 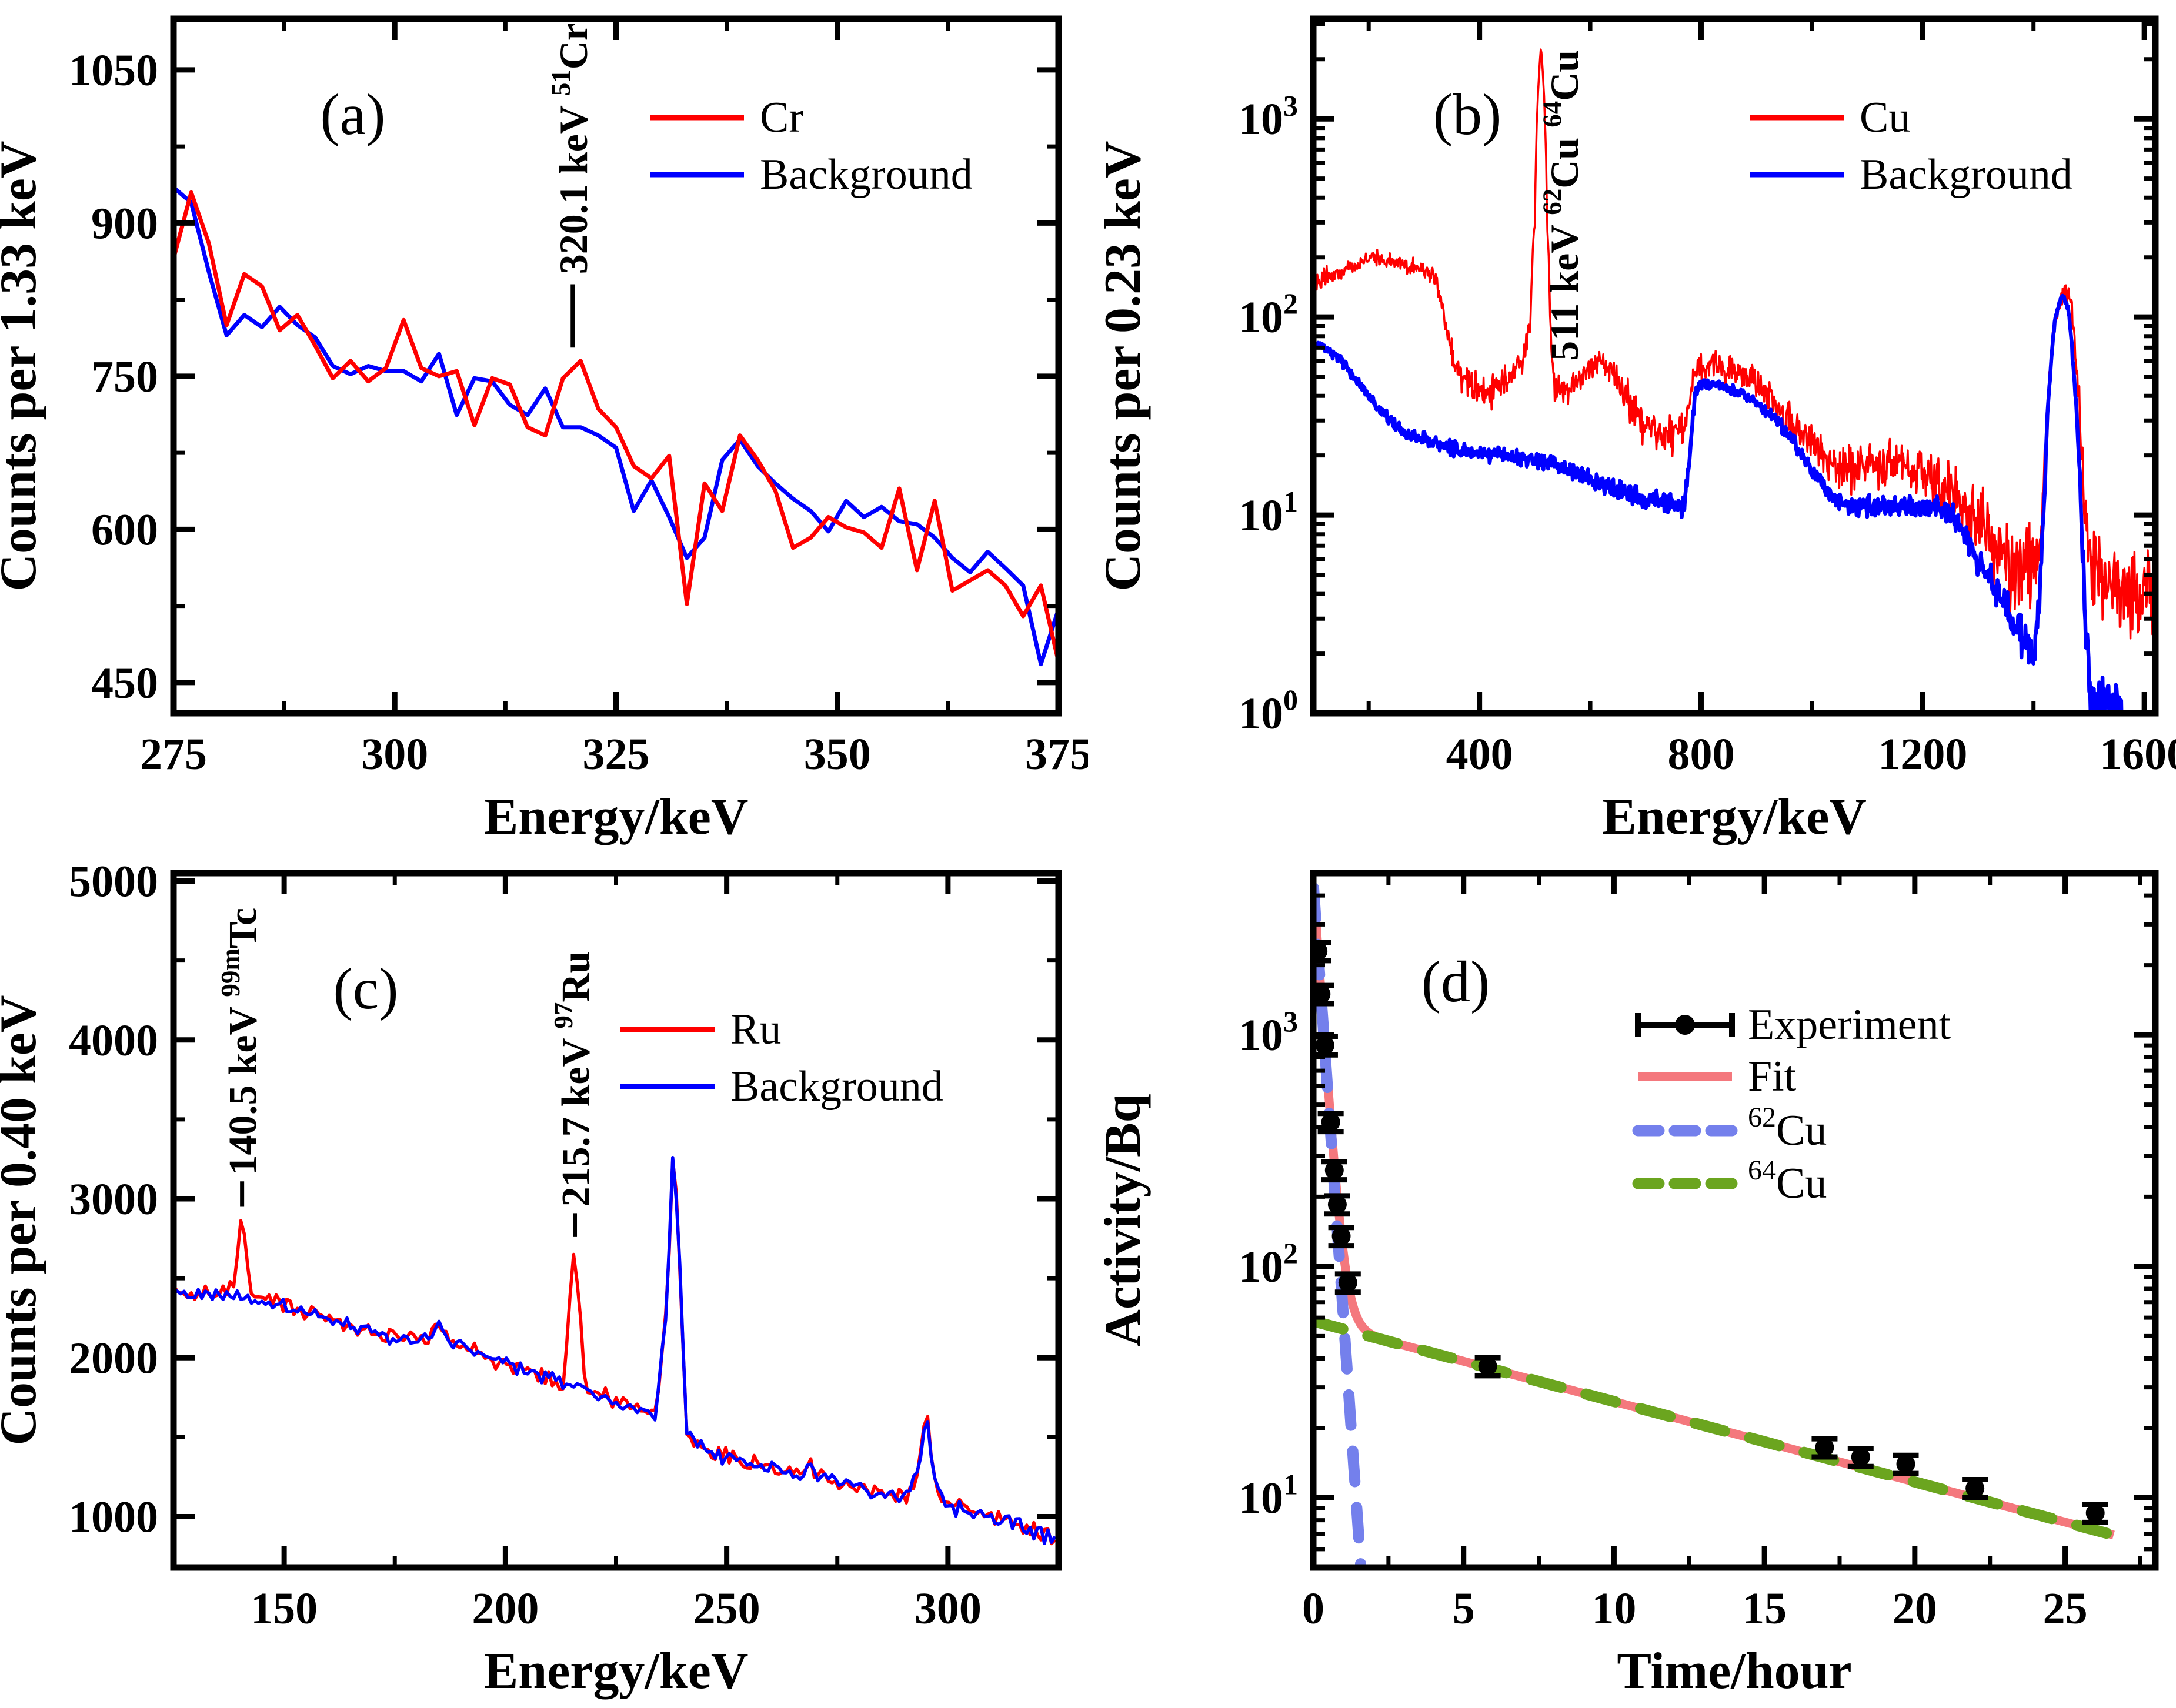 What do you see at coordinates (1734, 1671) in the screenshot?
I see `x-axis-label: Time/hour` at bounding box center [1734, 1671].